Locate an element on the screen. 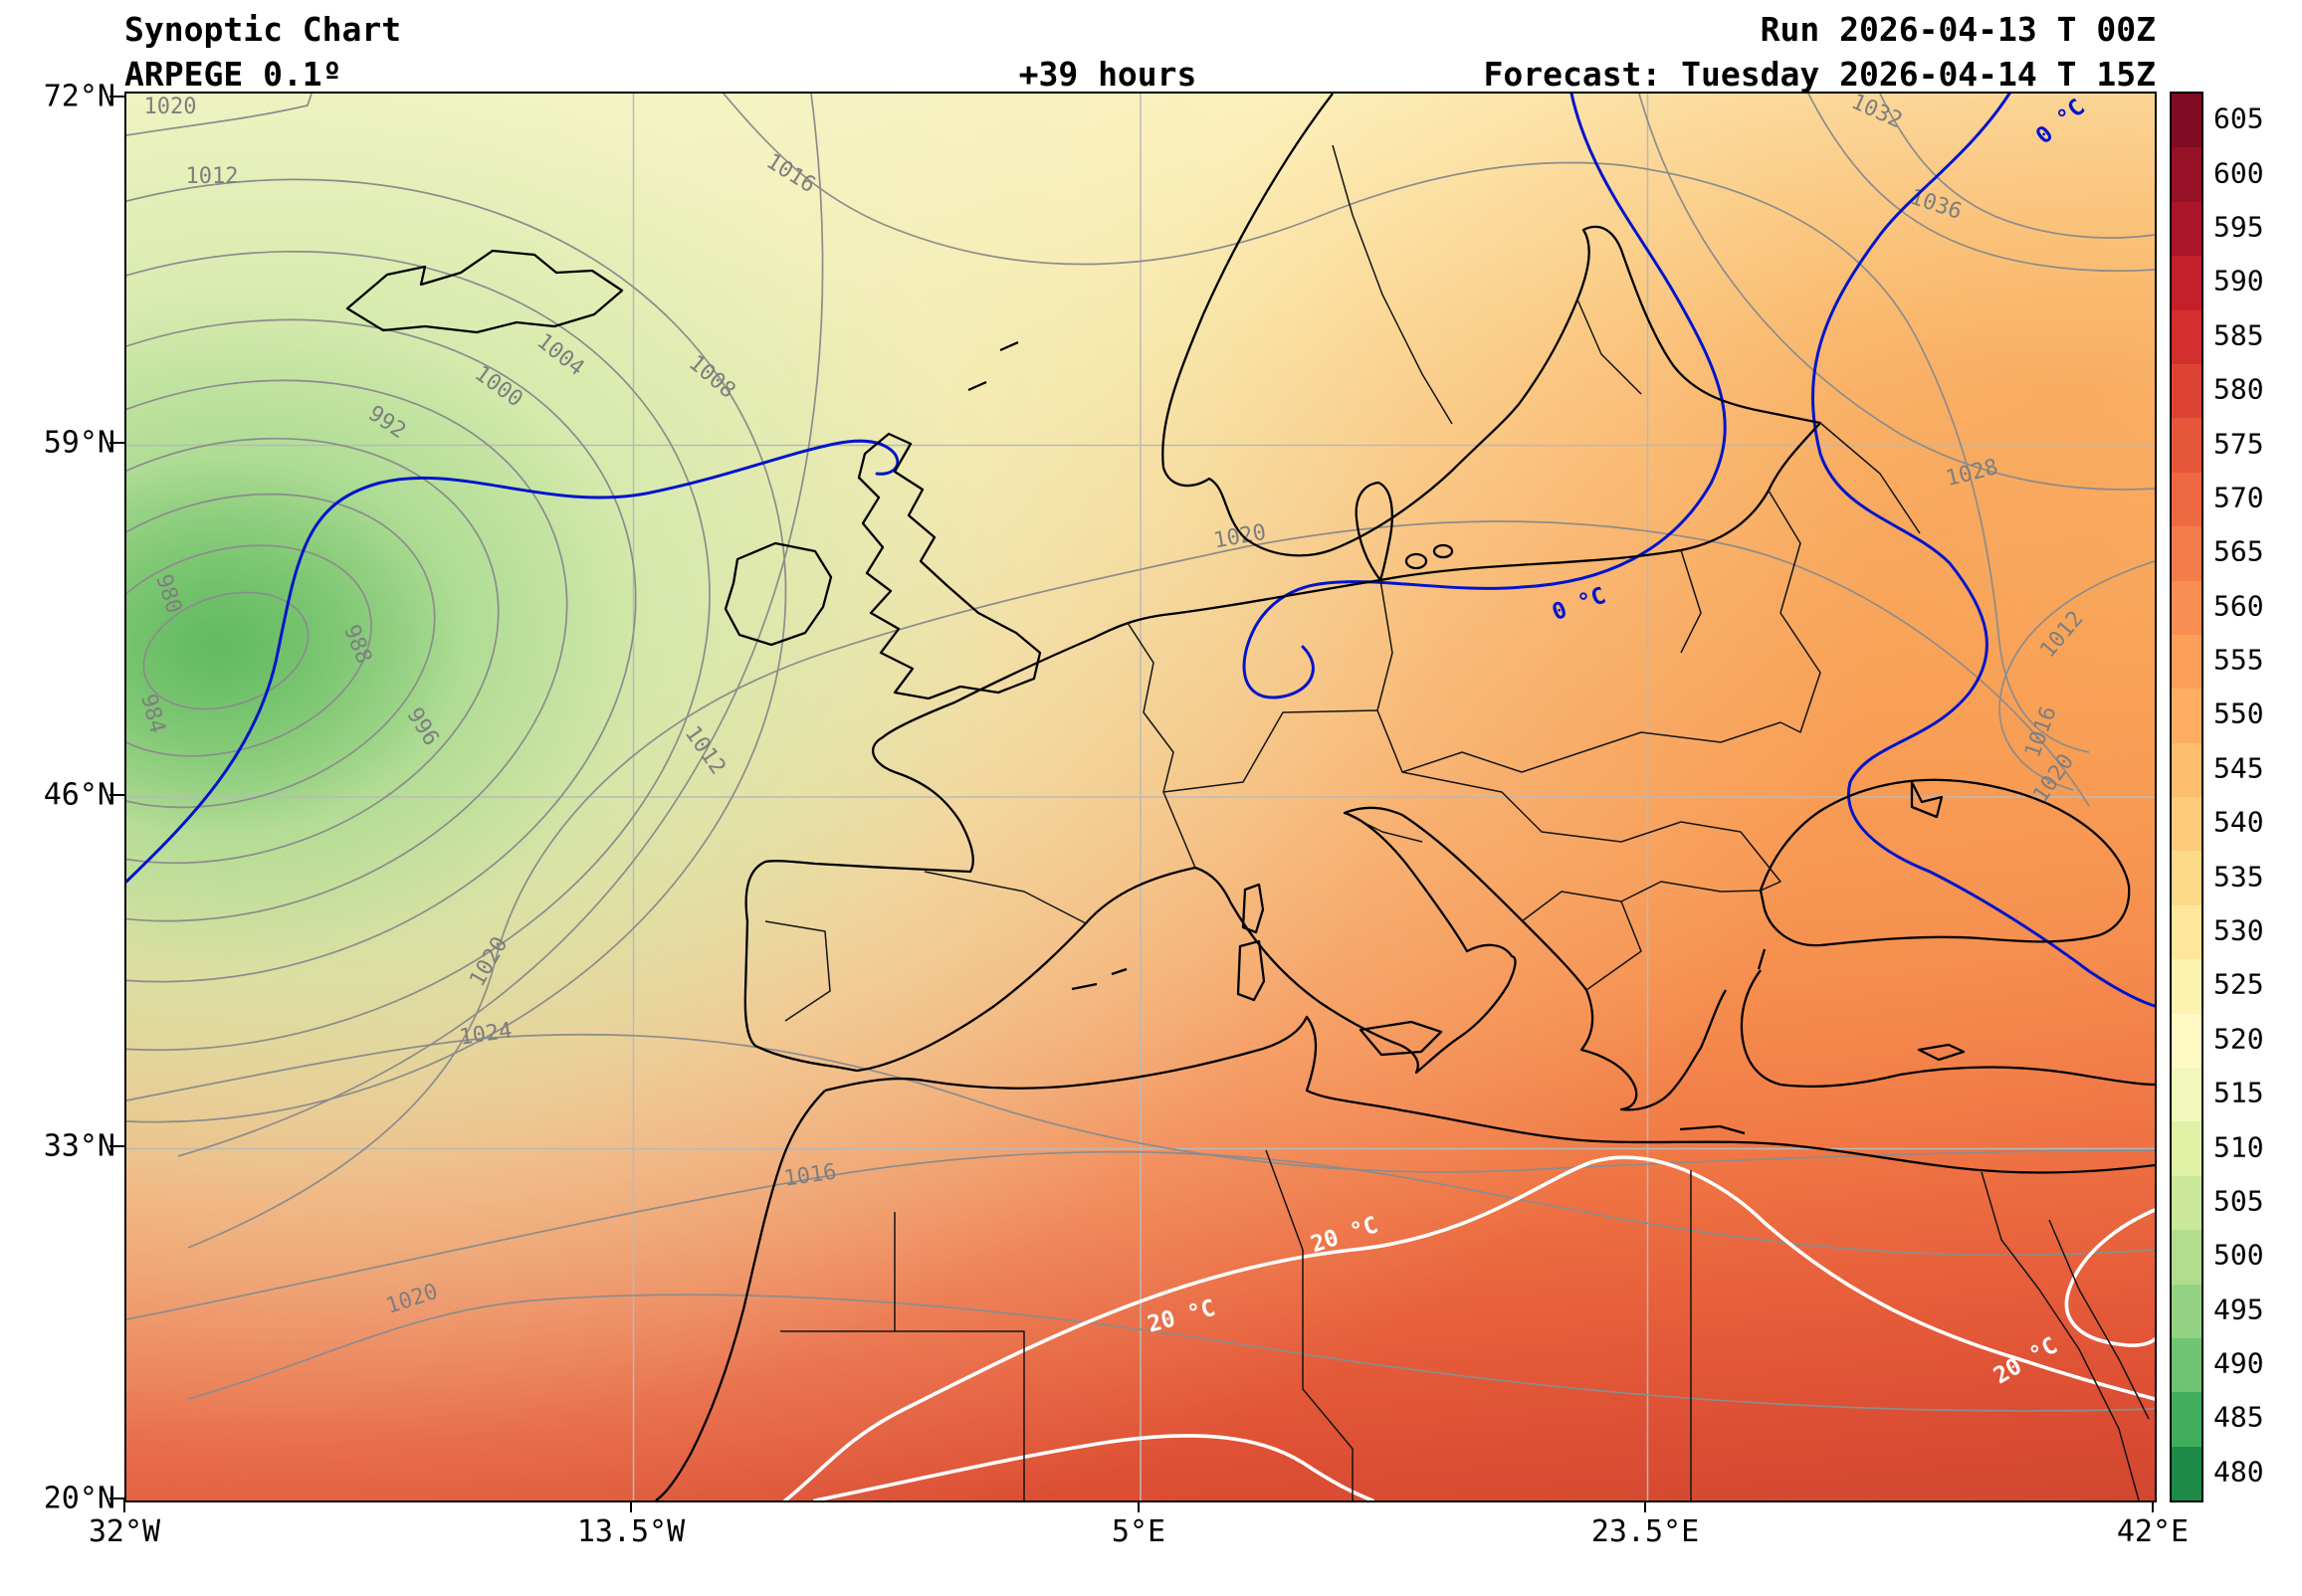 This screenshot has height=1596, width=2302. coastline-scandinavia is located at coordinates (1492, 338).